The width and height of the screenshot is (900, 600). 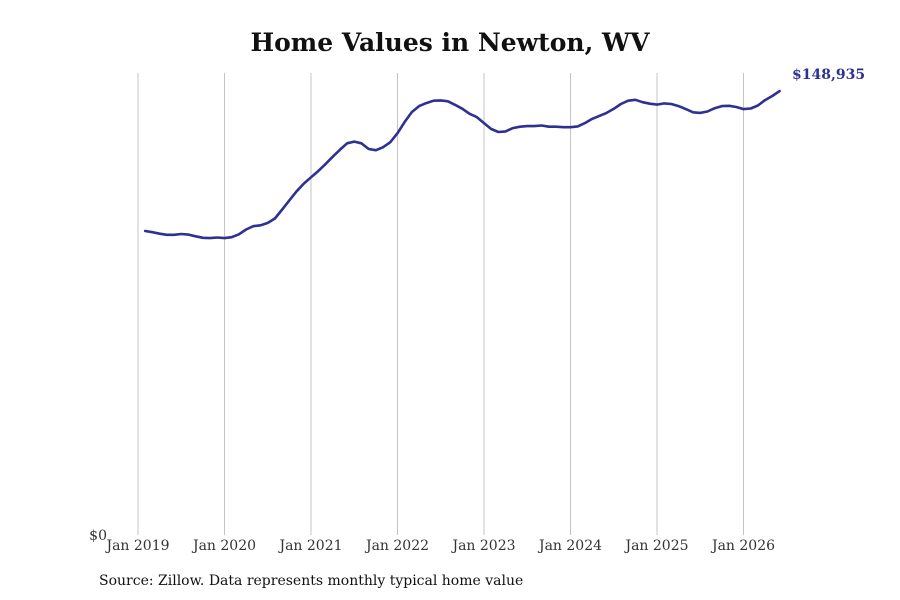 I want to click on x-tick-label: Jan 2023, so click(x=482, y=546).